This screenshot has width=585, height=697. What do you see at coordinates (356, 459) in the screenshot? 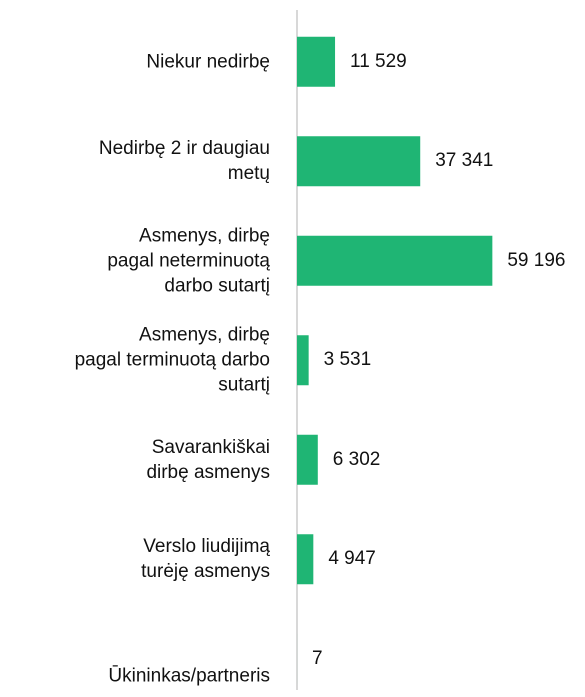
I see `value-label: 6 302` at bounding box center [356, 459].